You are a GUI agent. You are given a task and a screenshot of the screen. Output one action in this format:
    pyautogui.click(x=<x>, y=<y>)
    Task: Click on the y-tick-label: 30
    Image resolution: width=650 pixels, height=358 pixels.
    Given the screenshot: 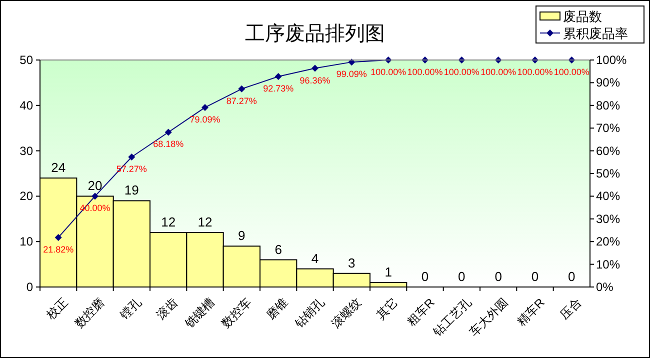 What is the action you would take?
    pyautogui.click(x=27, y=151)
    